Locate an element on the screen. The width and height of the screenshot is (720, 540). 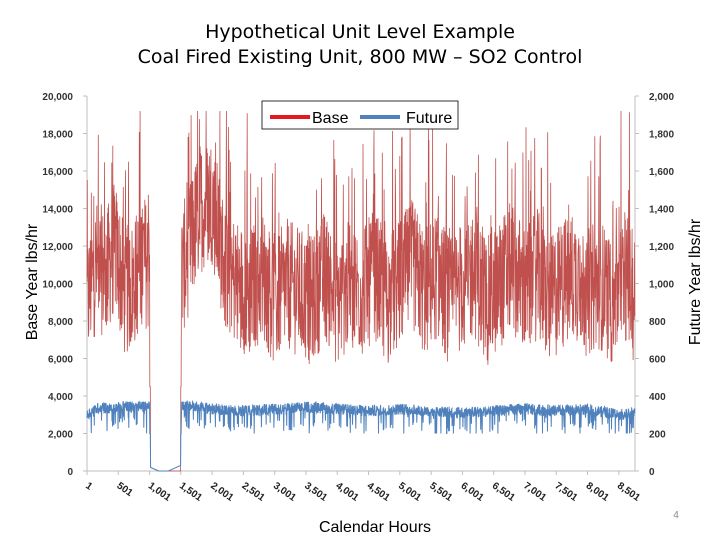
y-tick-left-label: 14,000 is located at coordinates (57, 210).